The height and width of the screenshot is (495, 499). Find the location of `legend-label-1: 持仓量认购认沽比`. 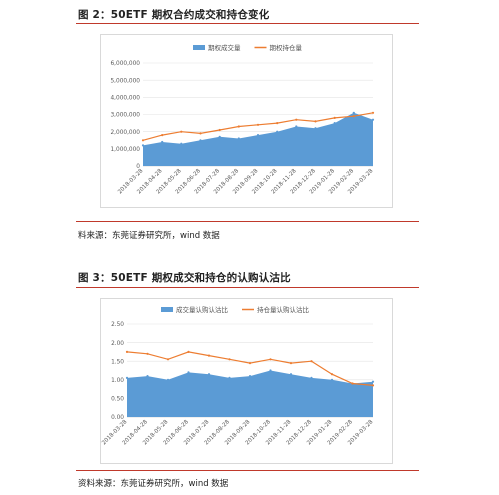

legend-label-1: 持仓量认购认沽比 is located at coordinates (283, 309).